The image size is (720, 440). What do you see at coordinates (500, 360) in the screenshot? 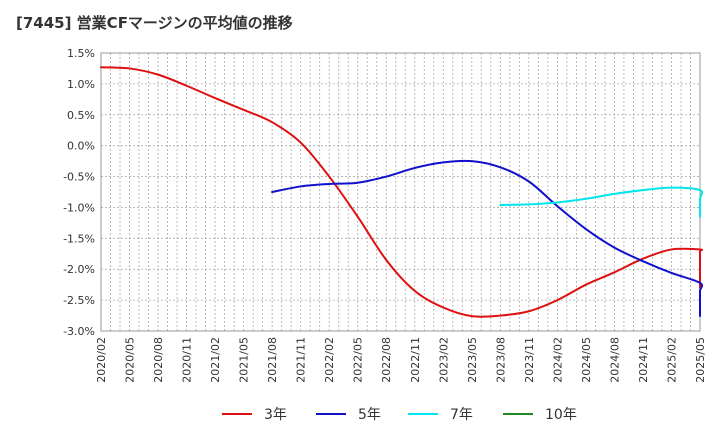
I see `x-tick-label: 2023/08` at bounding box center [500, 360].